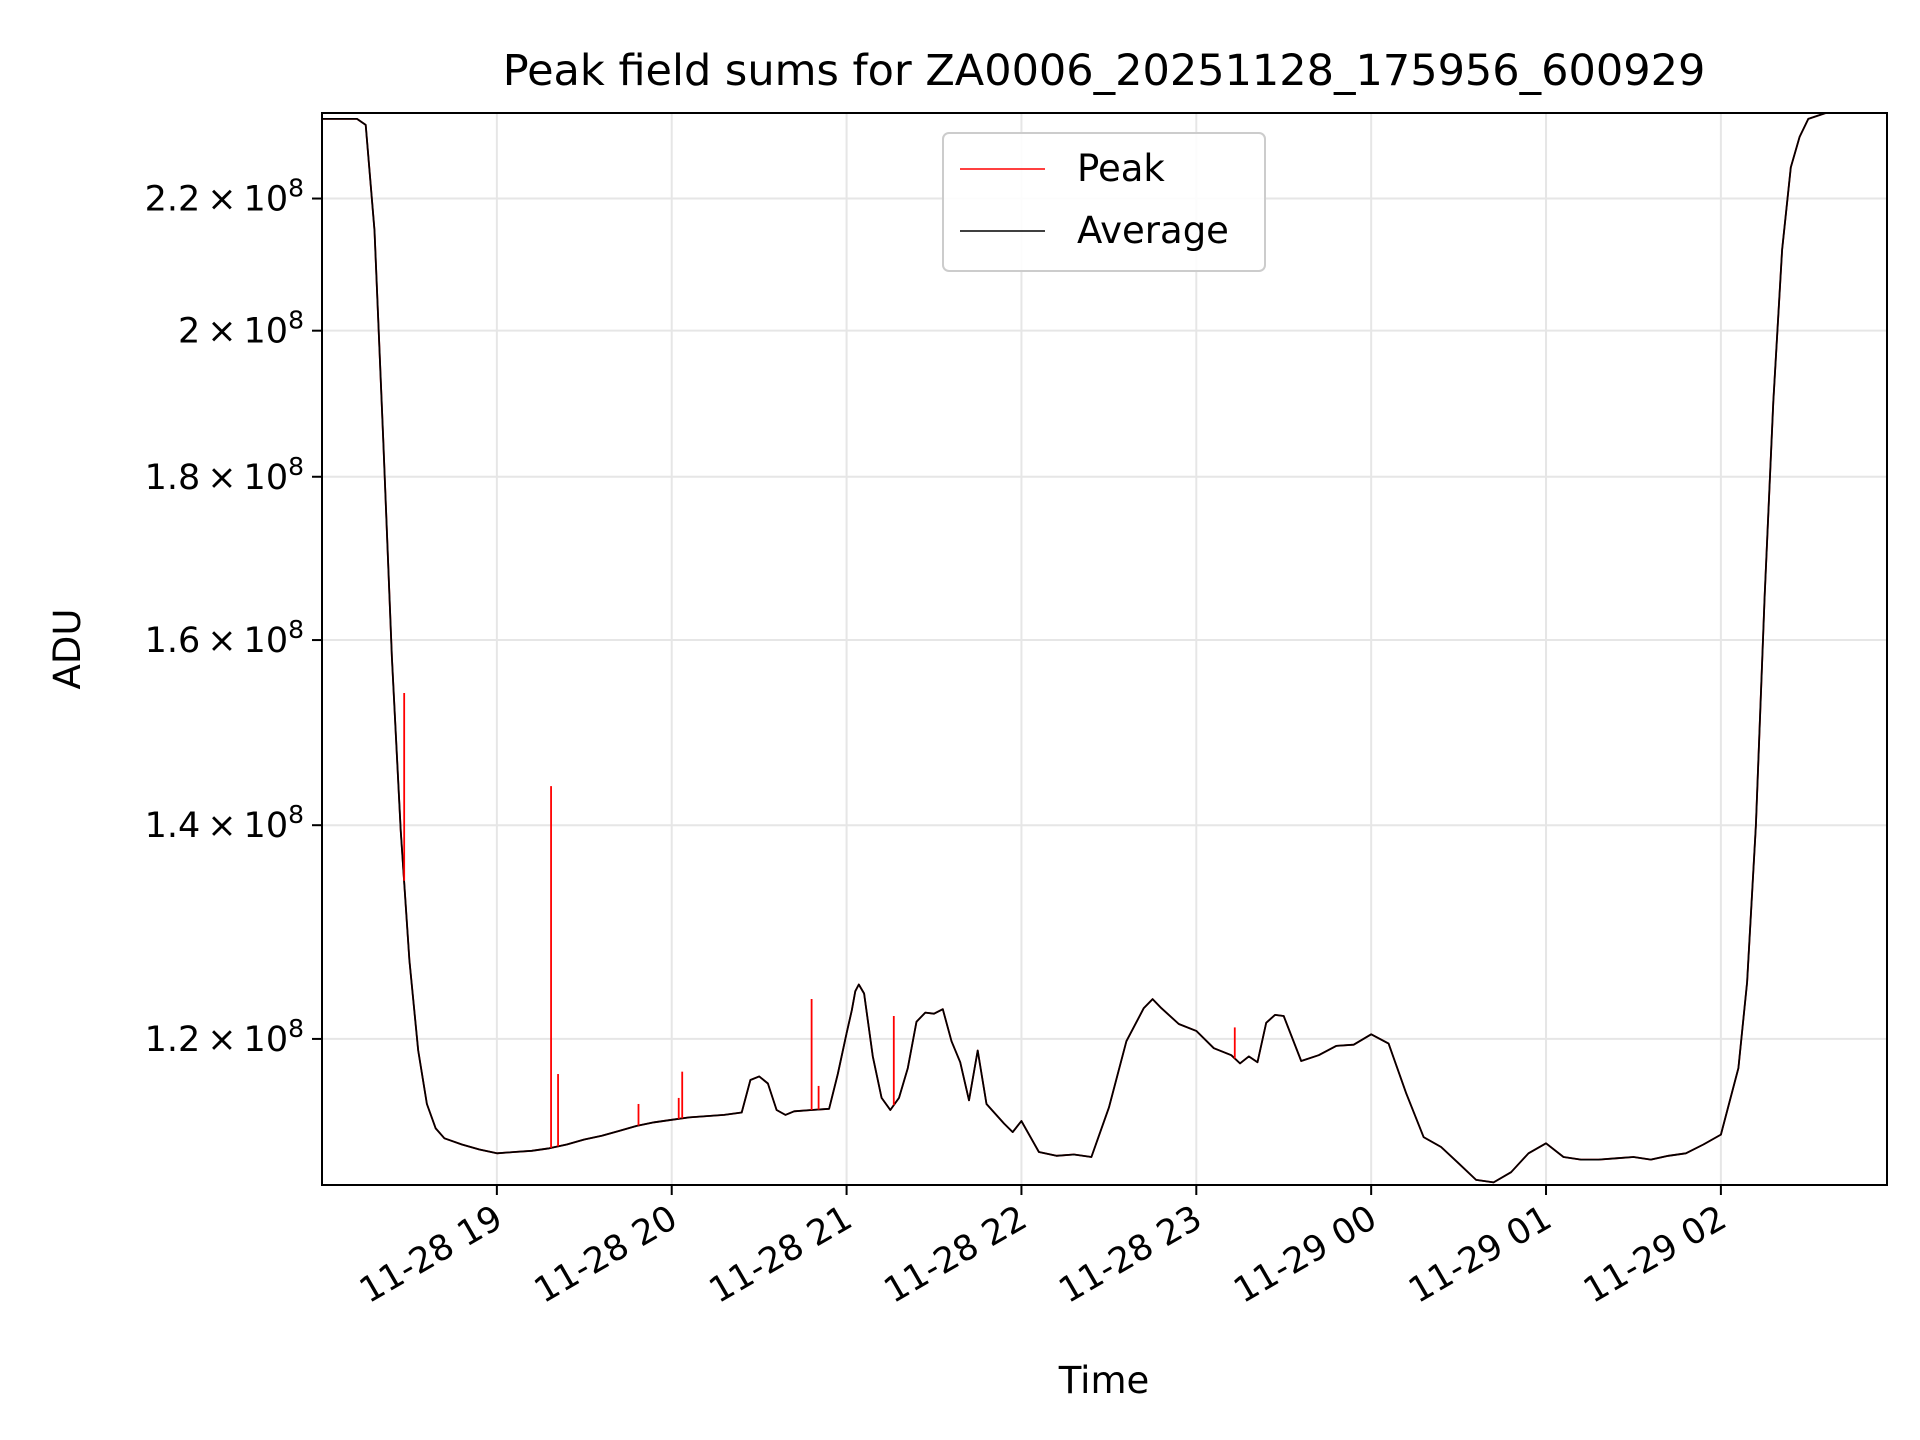 Image resolution: width=1920 pixels, height=1440 pixels. I want to click on x-axis-label: Time, so click(1104, 1380).